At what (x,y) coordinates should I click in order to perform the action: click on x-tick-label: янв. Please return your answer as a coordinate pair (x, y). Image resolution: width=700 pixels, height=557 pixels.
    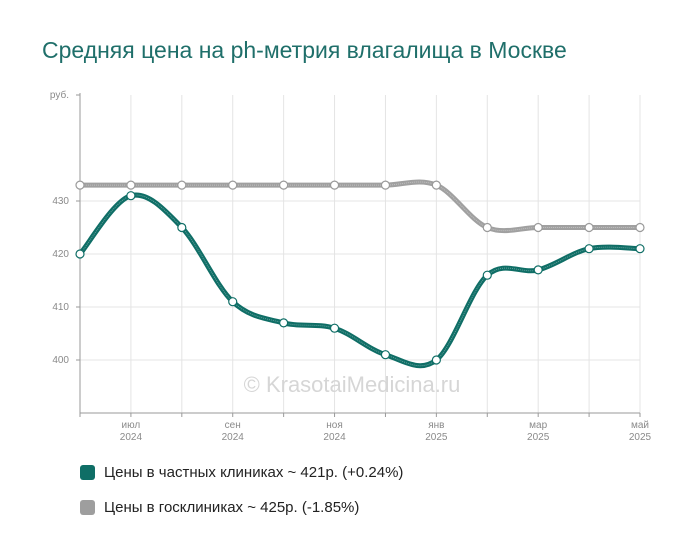
    Looking at the image, I should click on (436, 425).